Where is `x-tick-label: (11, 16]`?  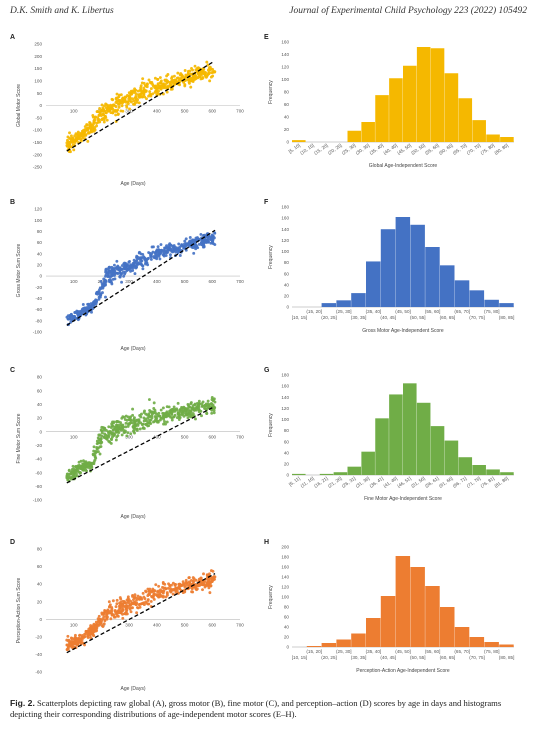
x-tick-label: (11, 16] is located at coordinates (307, 482).